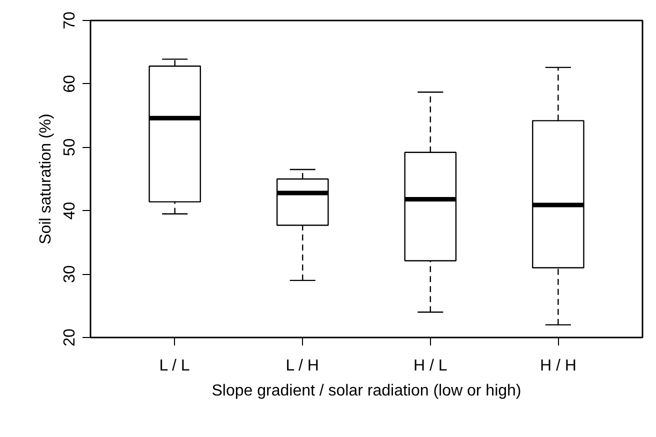 This screenshot has height=437, width=656. I want to click on y-tick-label: 30, so click(70, 274).